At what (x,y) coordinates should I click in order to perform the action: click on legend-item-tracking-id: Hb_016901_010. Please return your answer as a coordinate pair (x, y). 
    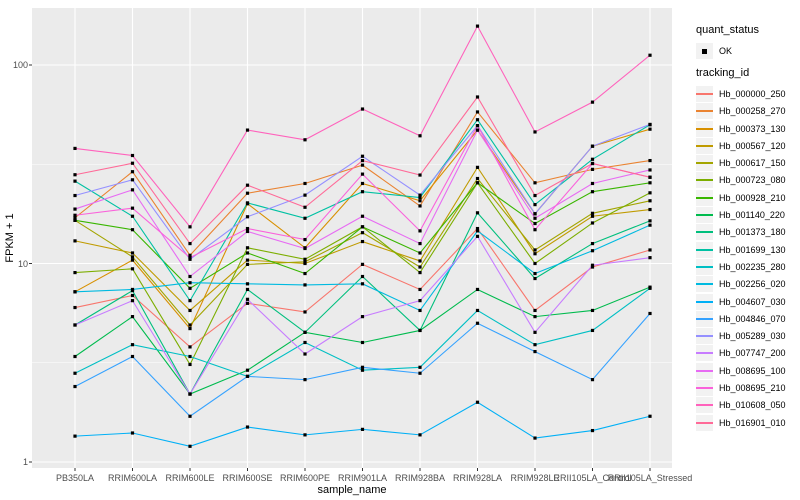
    Looking at the image, I should click on (741, 422).